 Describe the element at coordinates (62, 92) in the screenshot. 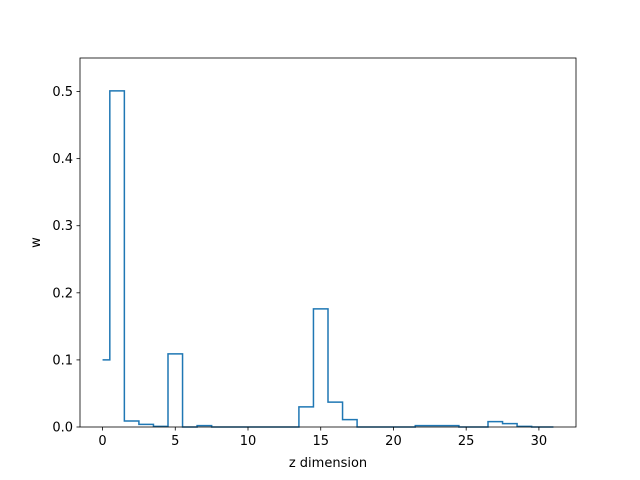

I see `y-tick-label: 0.5` at that location.